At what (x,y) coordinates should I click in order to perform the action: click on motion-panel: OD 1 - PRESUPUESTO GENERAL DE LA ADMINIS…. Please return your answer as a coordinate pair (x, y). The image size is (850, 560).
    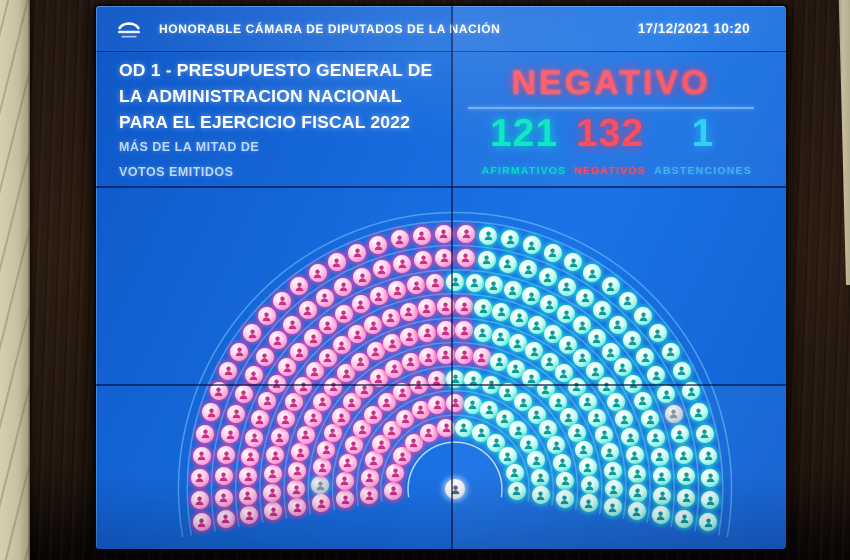
    Looking at the image, I should click on (284, 121).